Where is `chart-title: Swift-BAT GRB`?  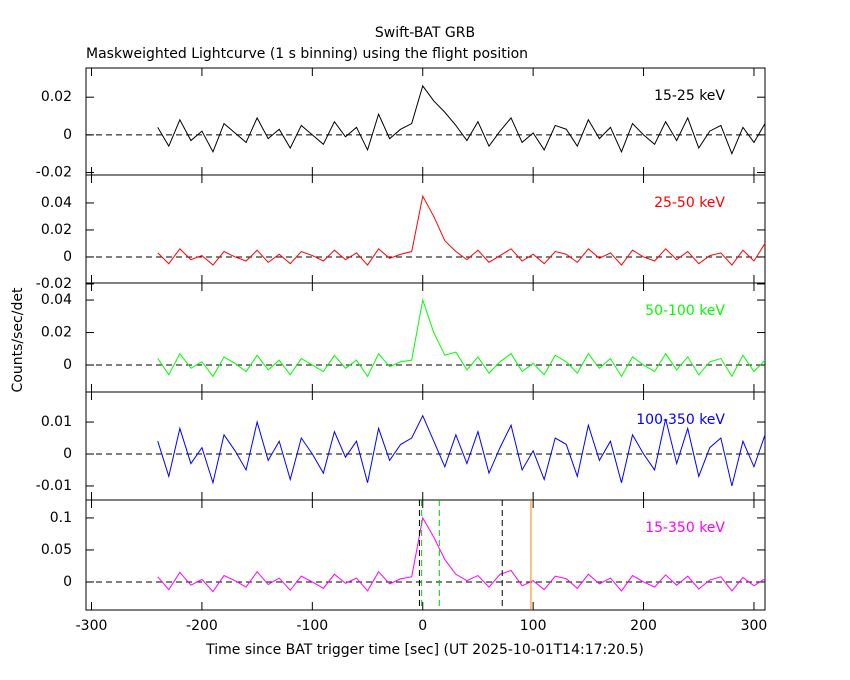 chart-title: Swift-BAT GRB is located at coordinates (425, 33).